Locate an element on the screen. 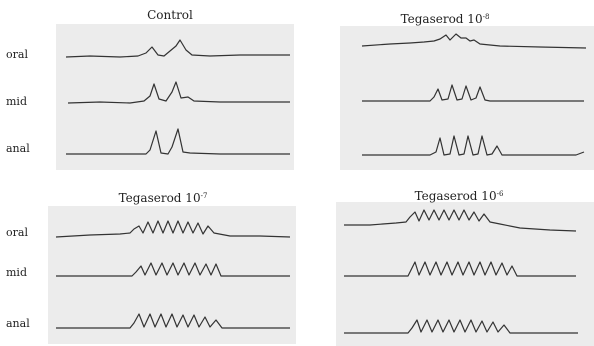 This screenshot has width=594, height=346. panel-title-control: Control is located at coordinates (170, 15).